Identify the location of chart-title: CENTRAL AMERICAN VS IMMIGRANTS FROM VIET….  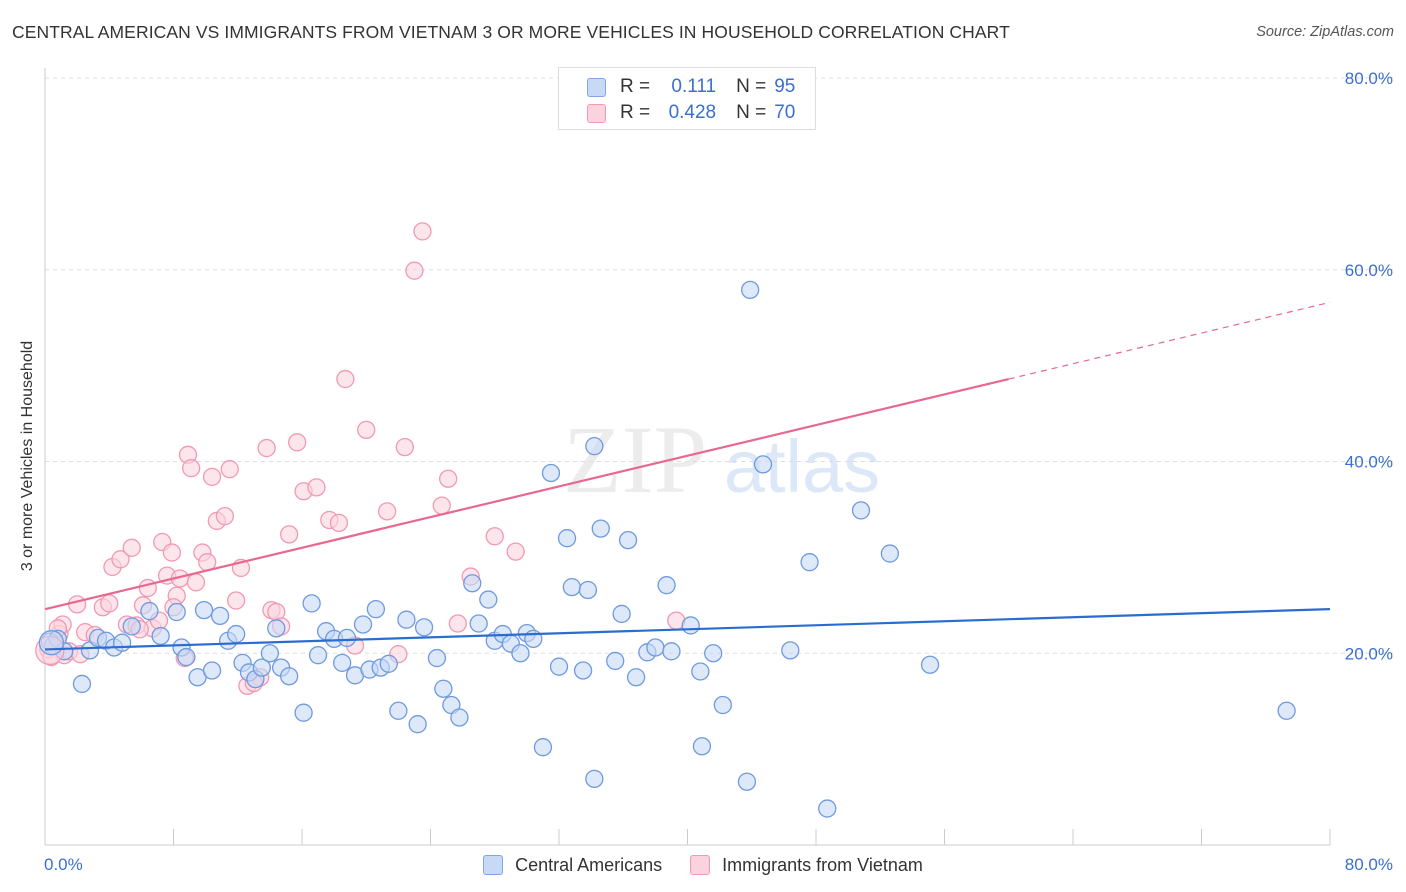
(511, 32).